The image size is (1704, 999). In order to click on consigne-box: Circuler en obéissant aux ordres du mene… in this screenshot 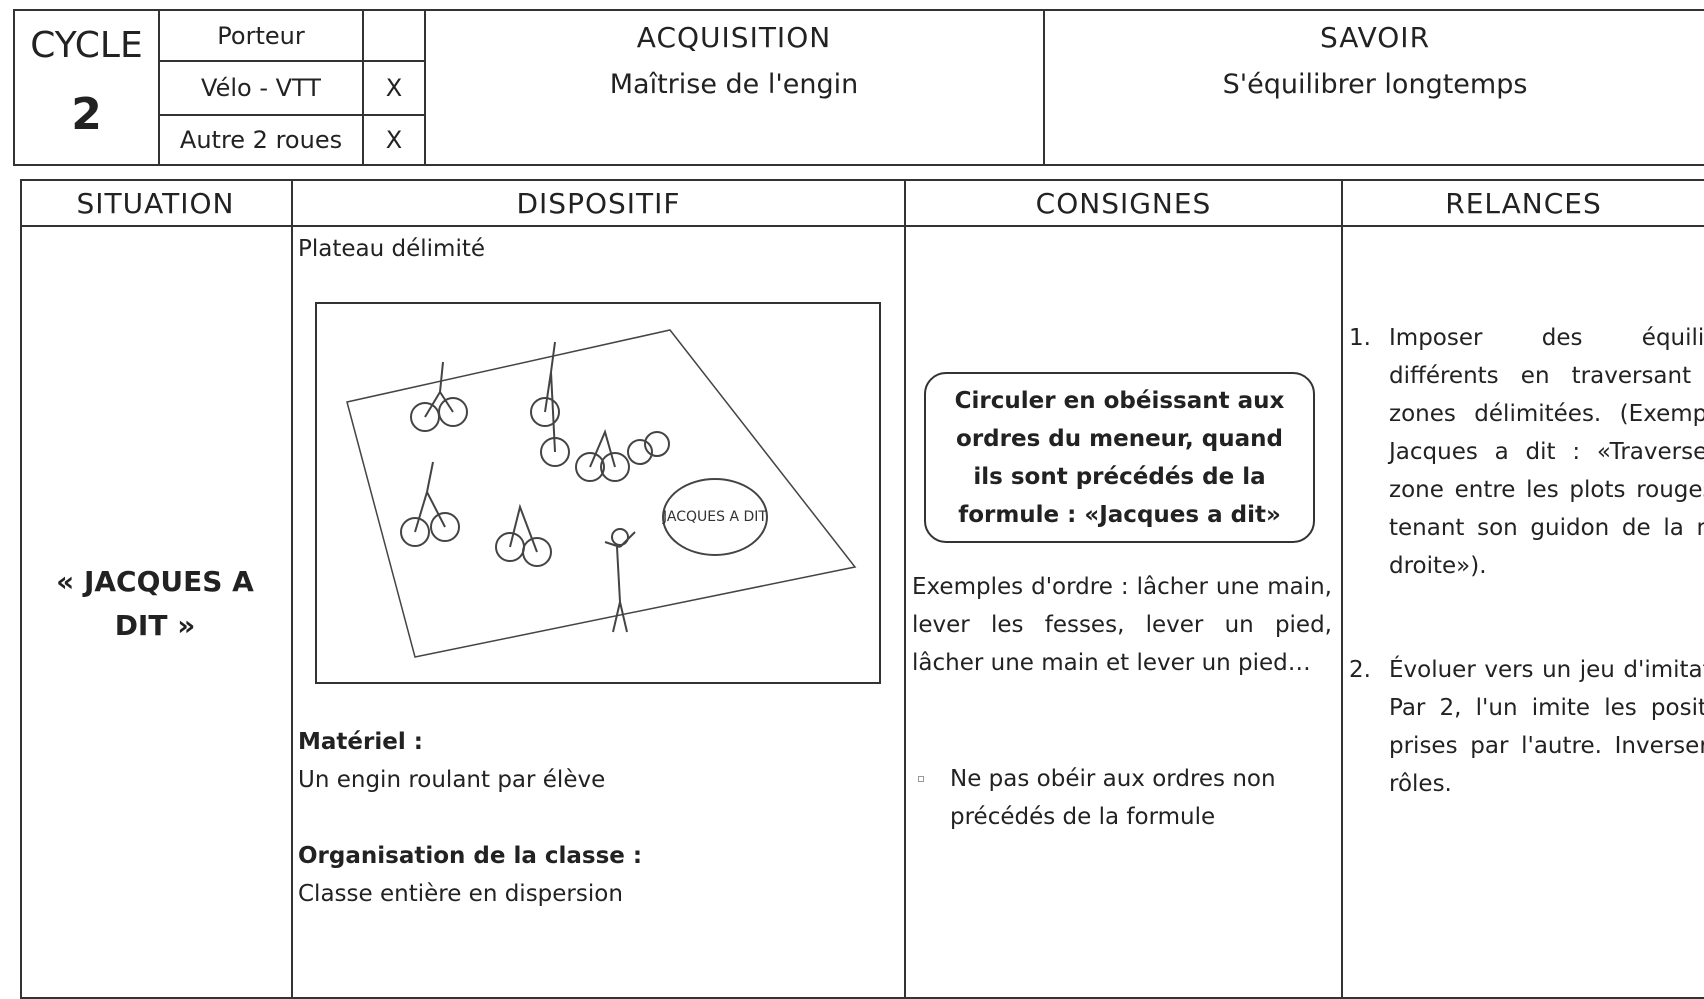, I will do `click(1119, 457)`.